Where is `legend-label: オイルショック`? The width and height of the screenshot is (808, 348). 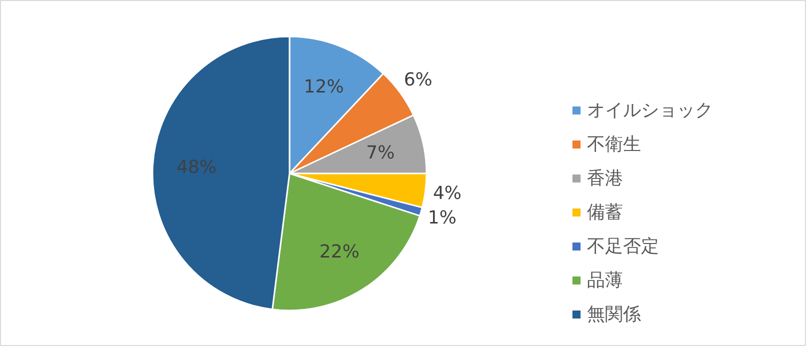 legend-label: オイルショック is located at coordinates (650, 110).